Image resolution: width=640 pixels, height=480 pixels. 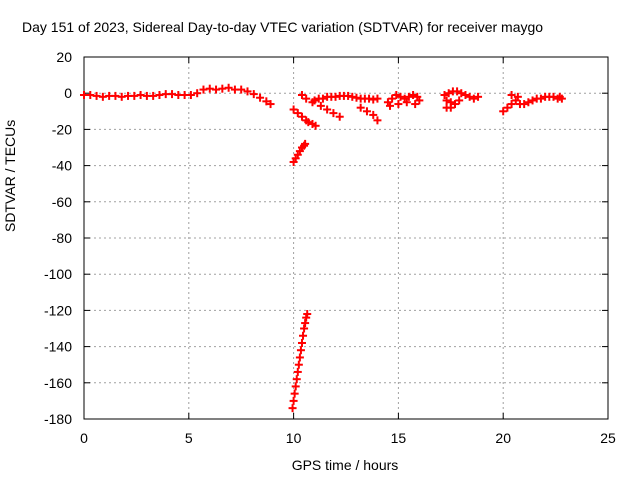 I want to click on x-tick-label: 10, so click(x=294, y=438).